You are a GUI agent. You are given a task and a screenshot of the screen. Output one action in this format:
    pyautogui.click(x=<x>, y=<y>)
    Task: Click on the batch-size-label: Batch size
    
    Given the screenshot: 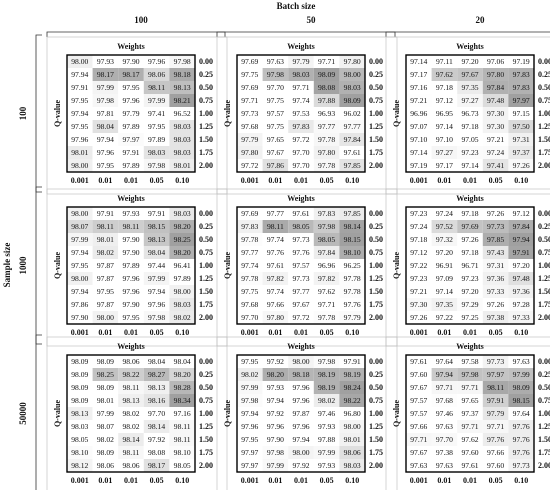 What is the action you would take?
    pyautogui.click(x=296, y=6)
    